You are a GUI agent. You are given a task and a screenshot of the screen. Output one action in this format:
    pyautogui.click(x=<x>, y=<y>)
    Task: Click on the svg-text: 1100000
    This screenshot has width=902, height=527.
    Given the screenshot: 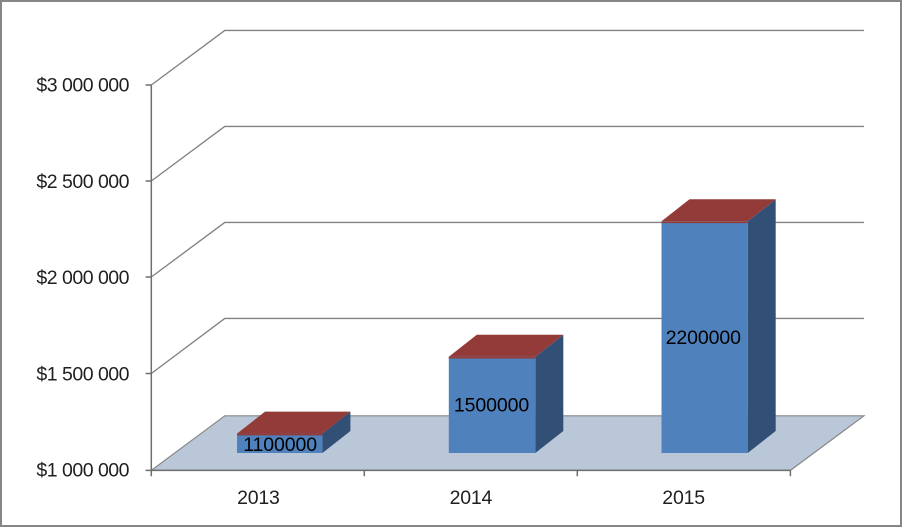 What is the action you would take?
    pyautogui.click(x=280, y=445)
    